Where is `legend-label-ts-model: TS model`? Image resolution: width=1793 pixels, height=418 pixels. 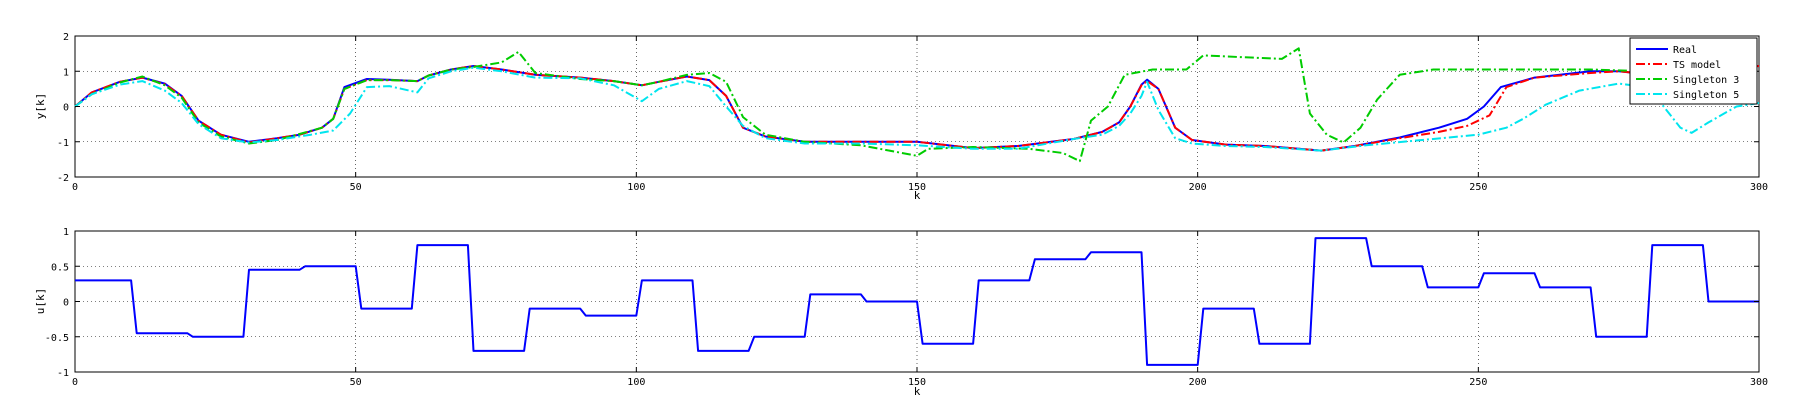
legend-label-ts-model: TS model is located at coordinates (1697, 65).